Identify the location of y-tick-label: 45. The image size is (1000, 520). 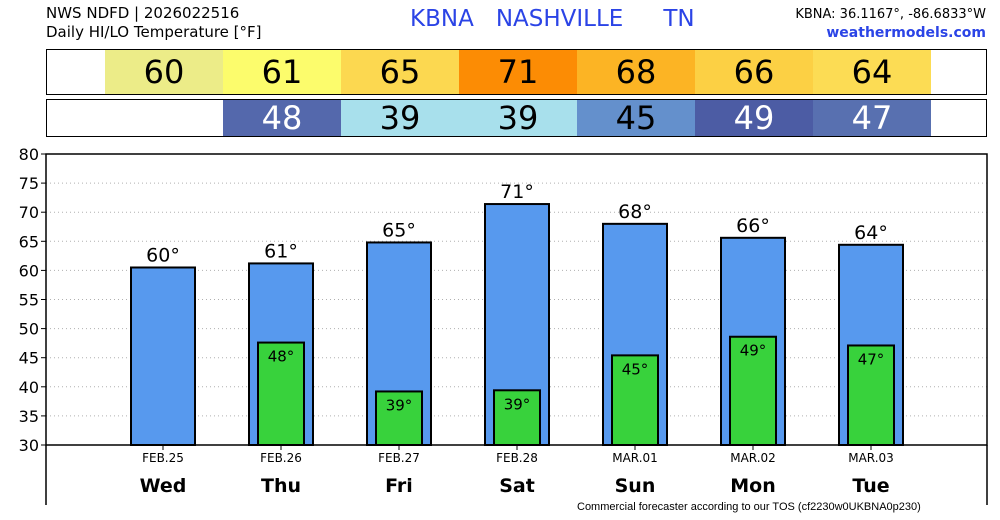
(29, 358).